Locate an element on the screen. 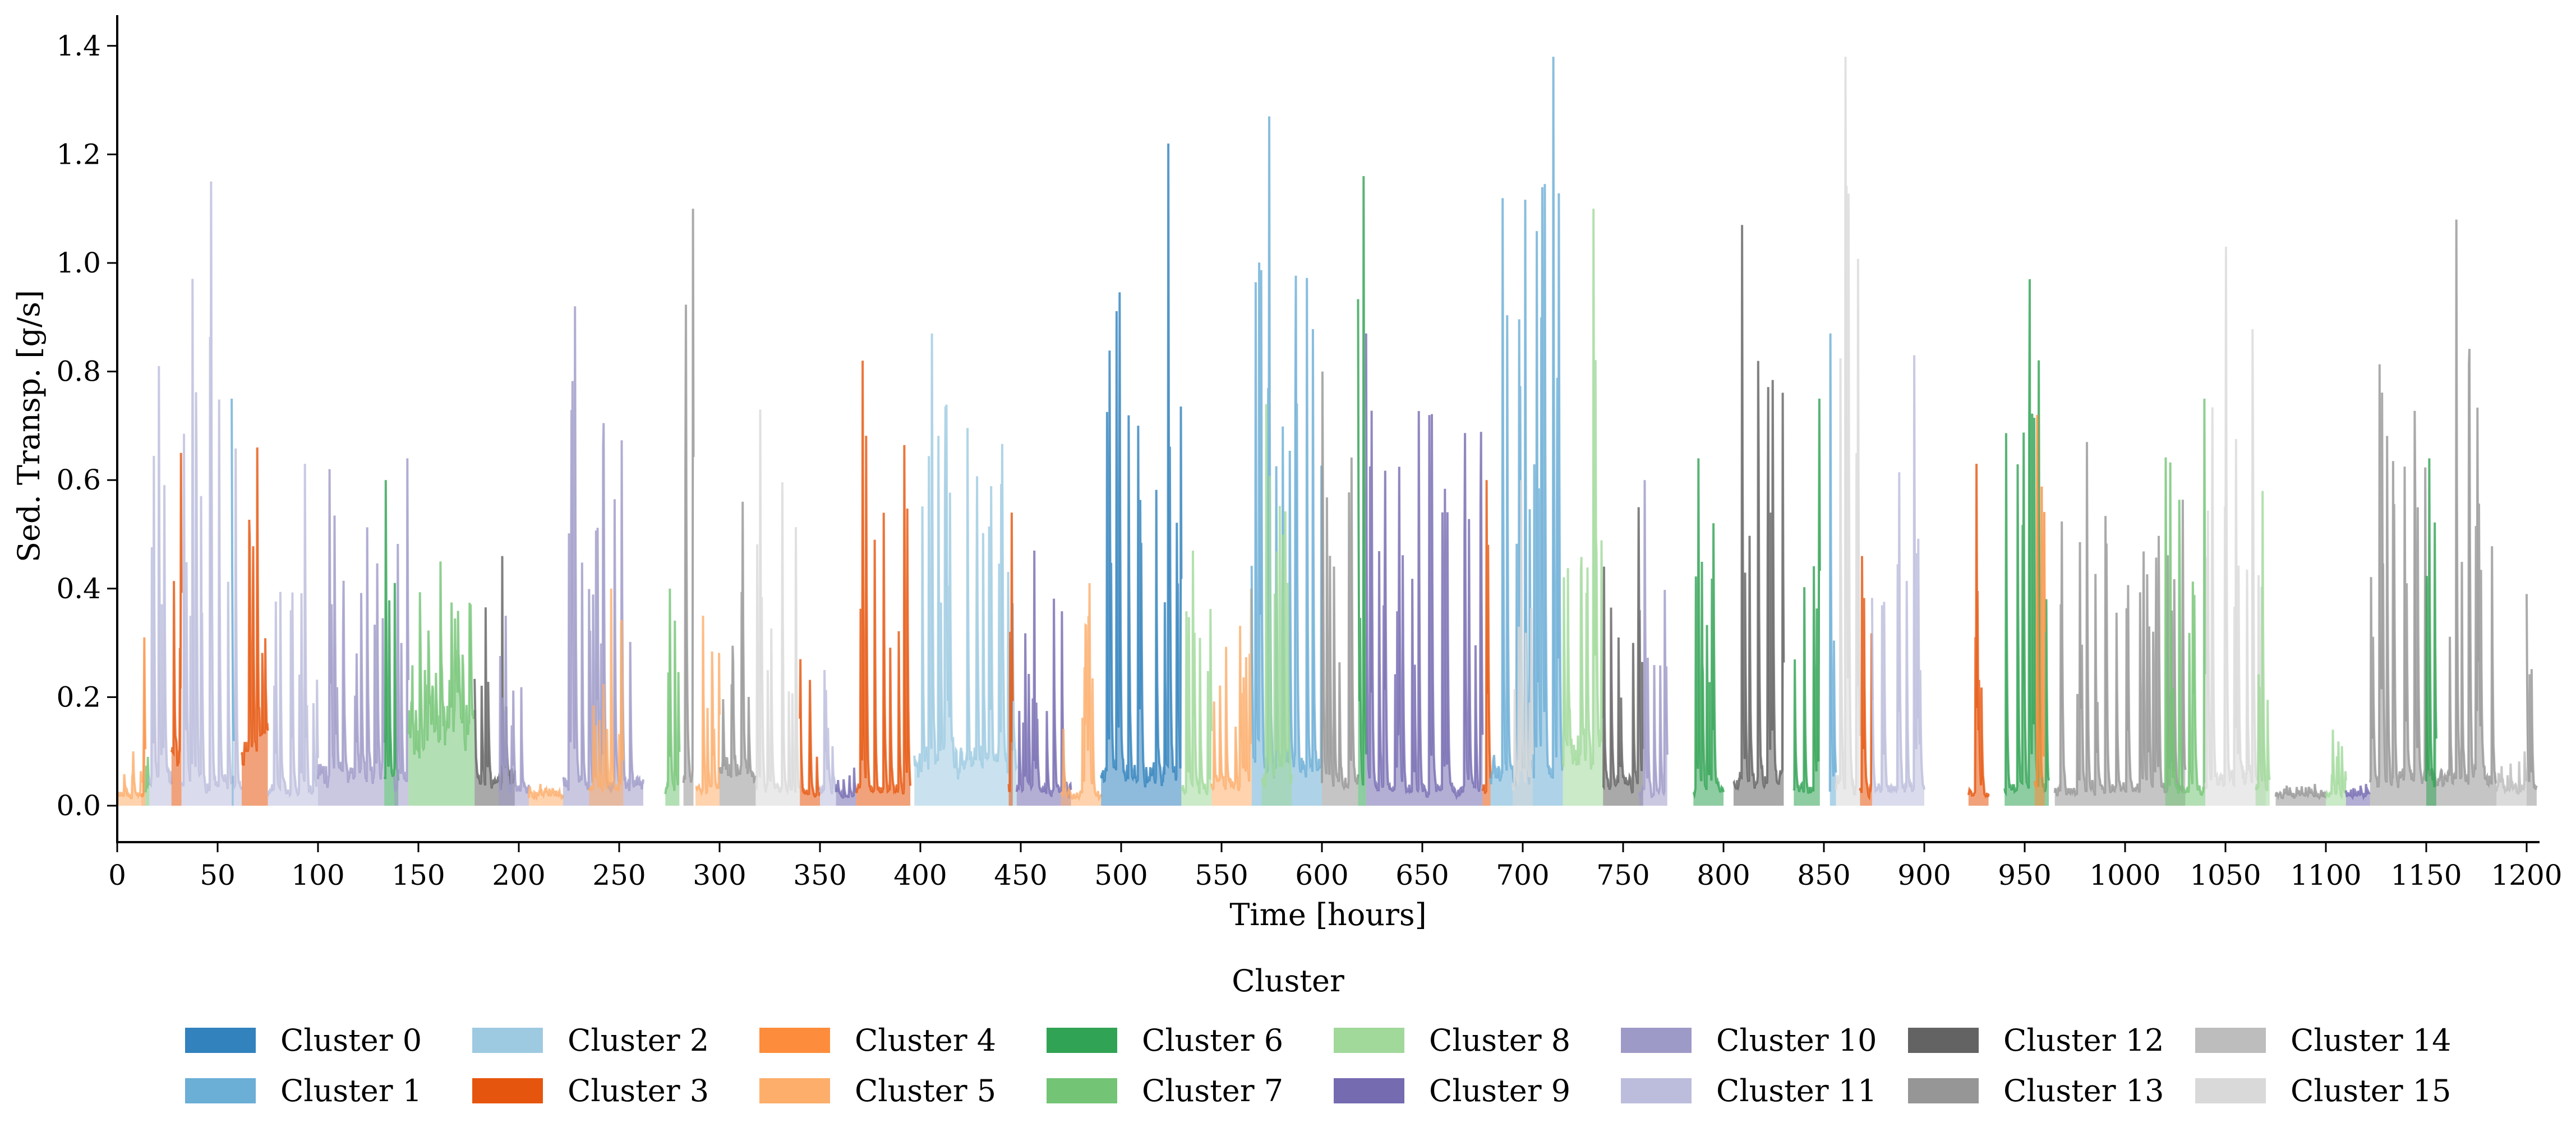 The image size is (2576, 1132). legend-item: Cluster 11 is located at coordinates (1764, 1090).